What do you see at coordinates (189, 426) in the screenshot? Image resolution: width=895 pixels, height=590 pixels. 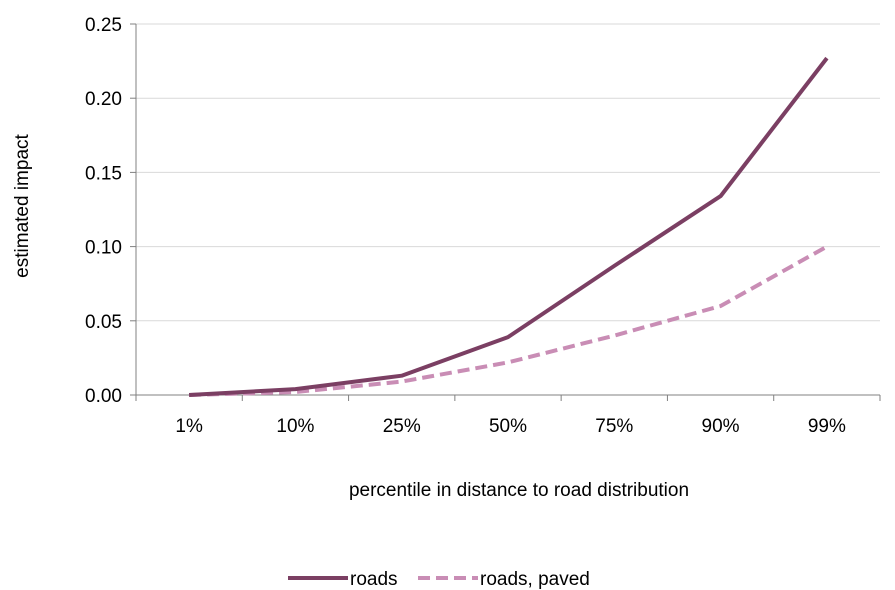 I see `x-tick-label: 1%` at bounding box center [189, 426].